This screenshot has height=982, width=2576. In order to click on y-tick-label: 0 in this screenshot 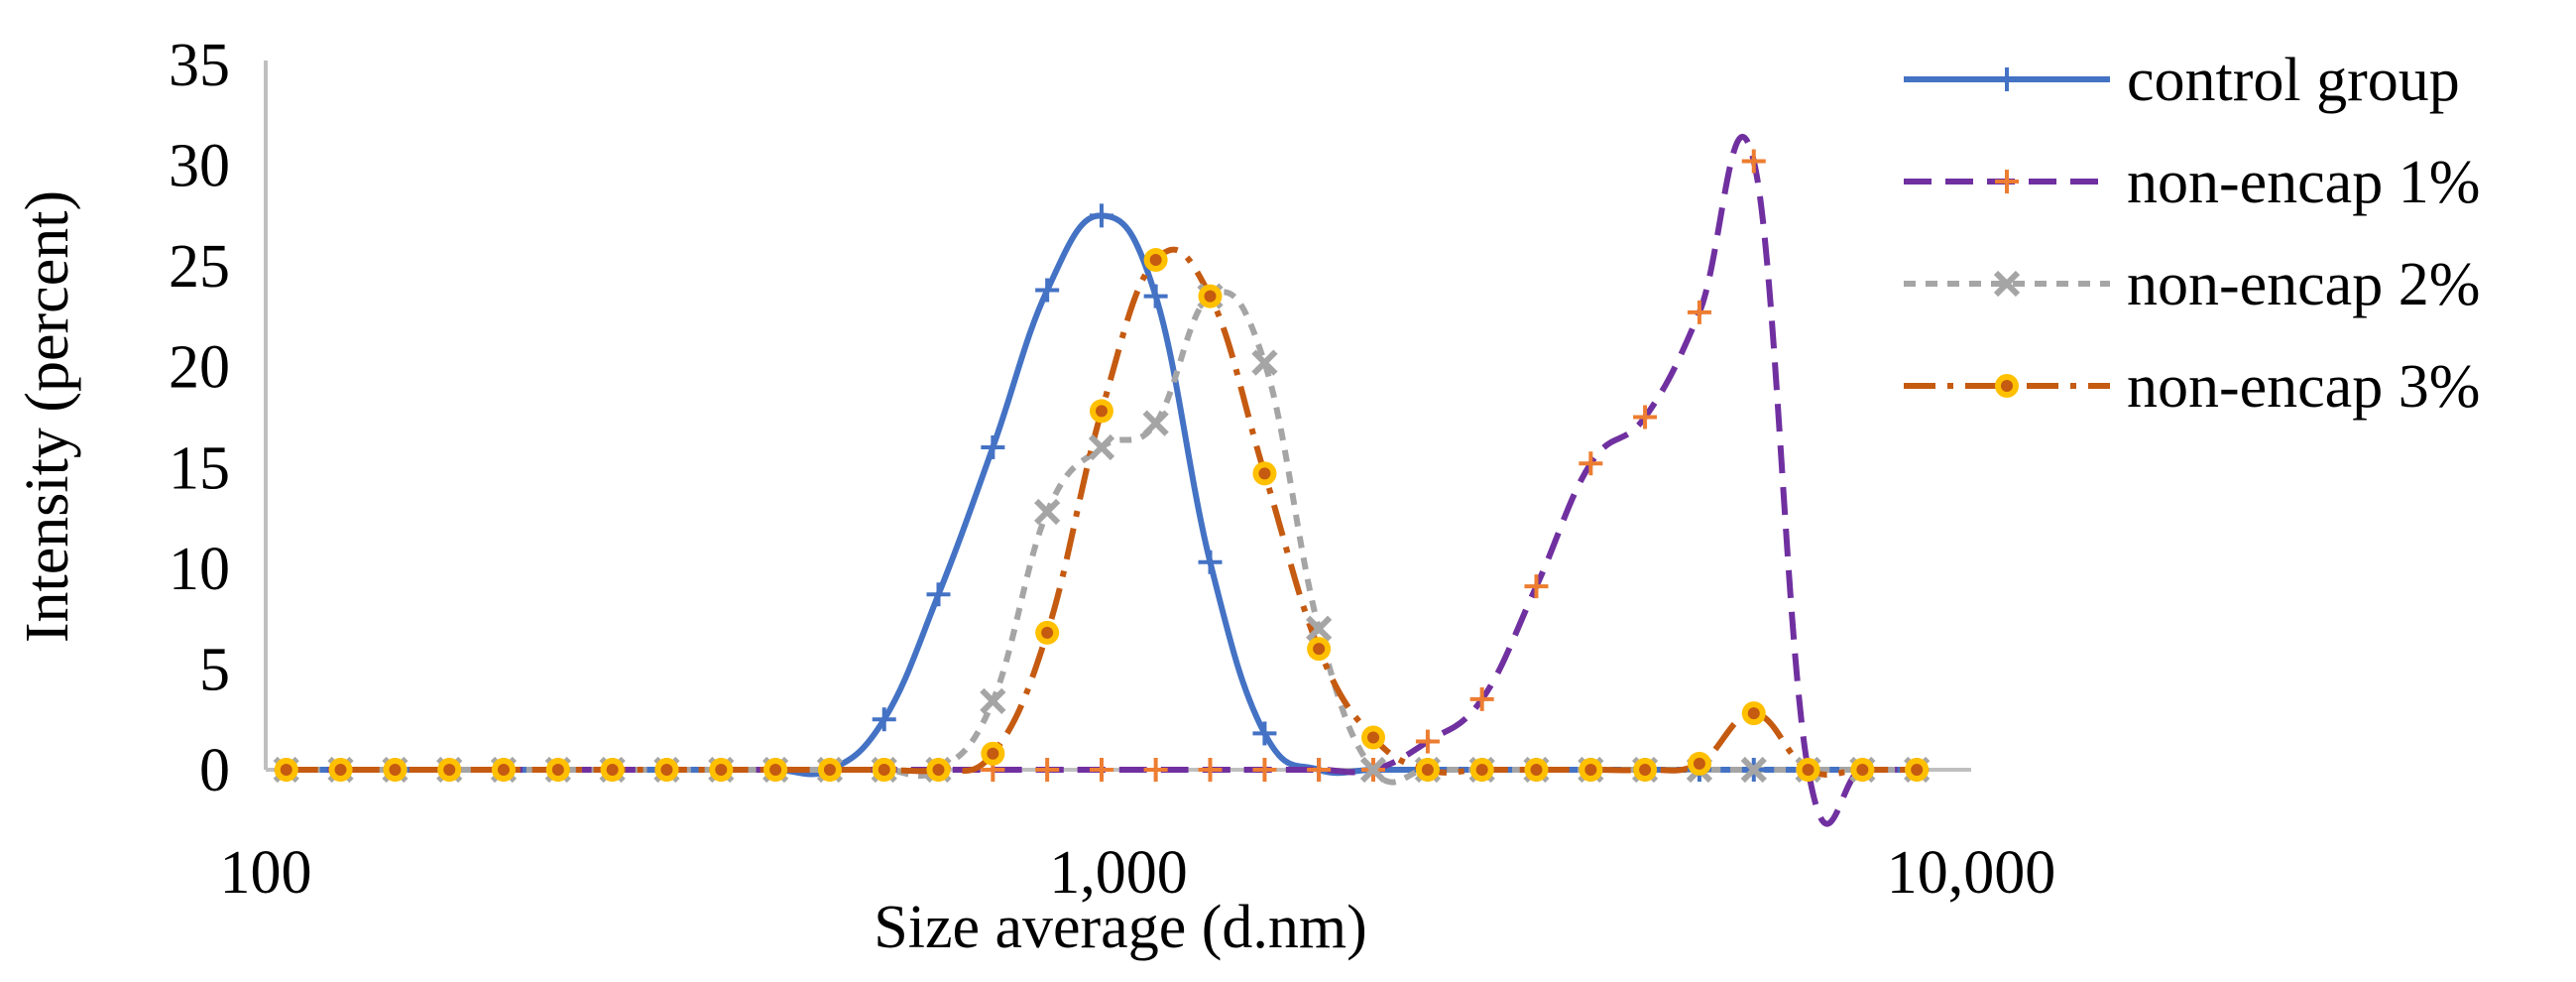, I will do `click(214, 770)`.